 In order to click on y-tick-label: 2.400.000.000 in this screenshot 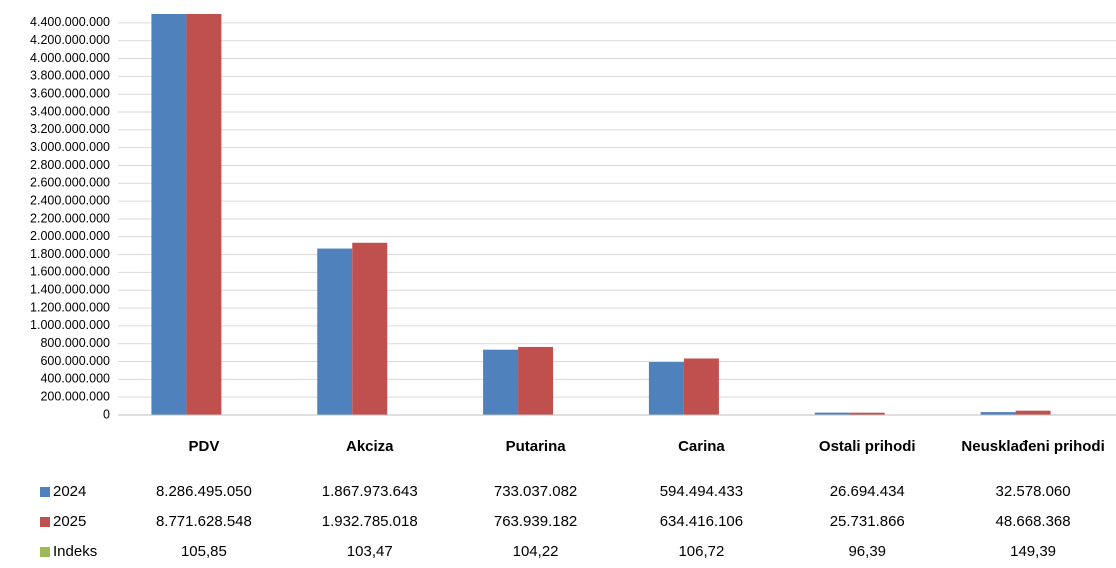, I will do `click(70, 200)`.